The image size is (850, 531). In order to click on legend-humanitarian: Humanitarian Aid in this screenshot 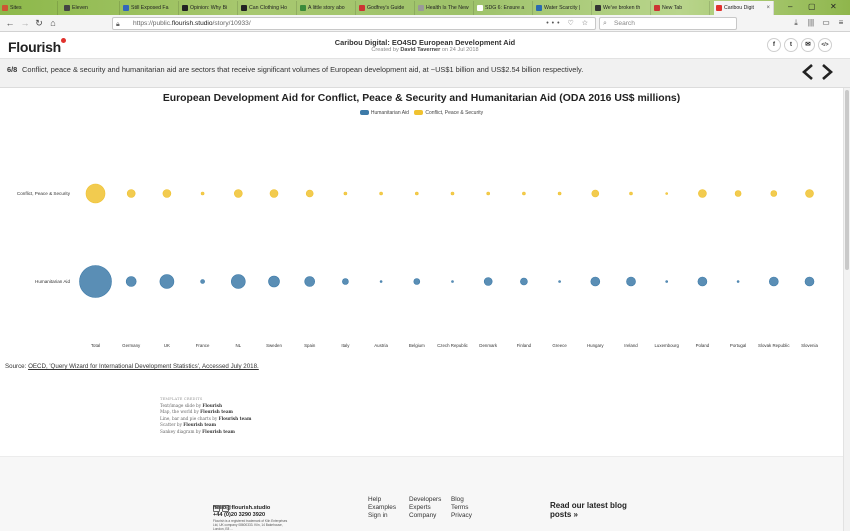, I will do `click(384, 113)`.